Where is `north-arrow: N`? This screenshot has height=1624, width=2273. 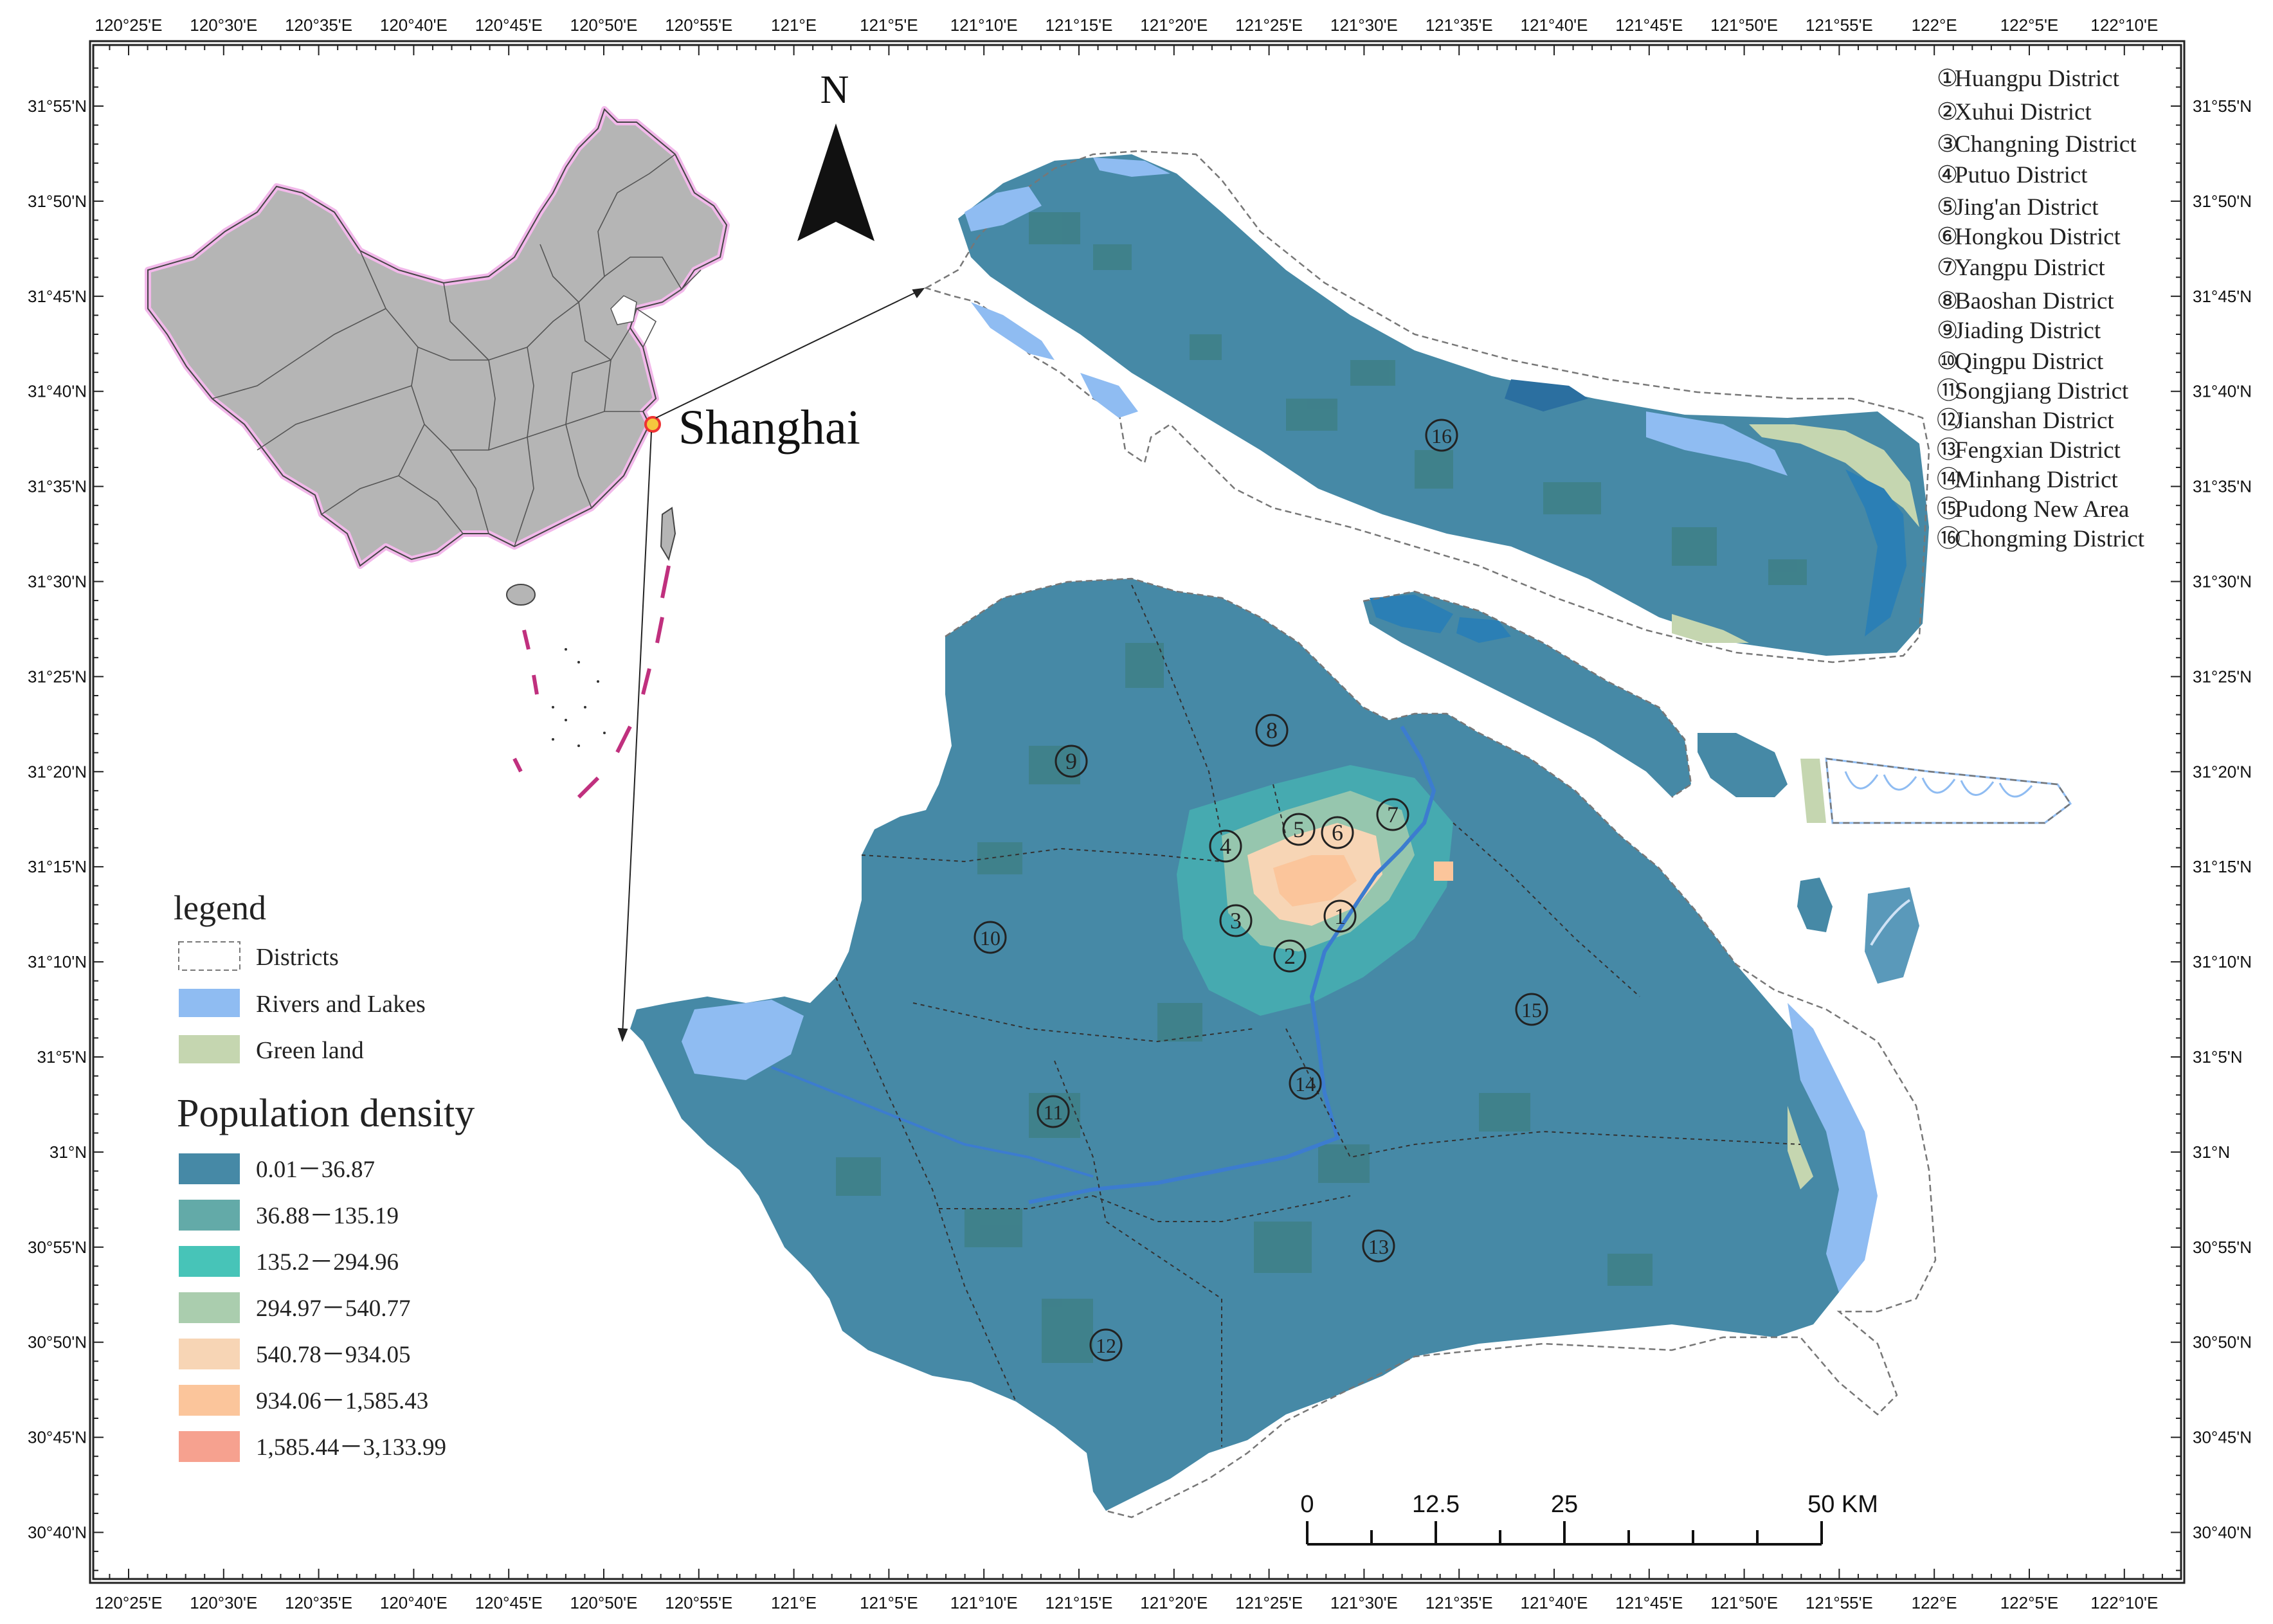
north-arrow: N is located at coordinates (835, 154).